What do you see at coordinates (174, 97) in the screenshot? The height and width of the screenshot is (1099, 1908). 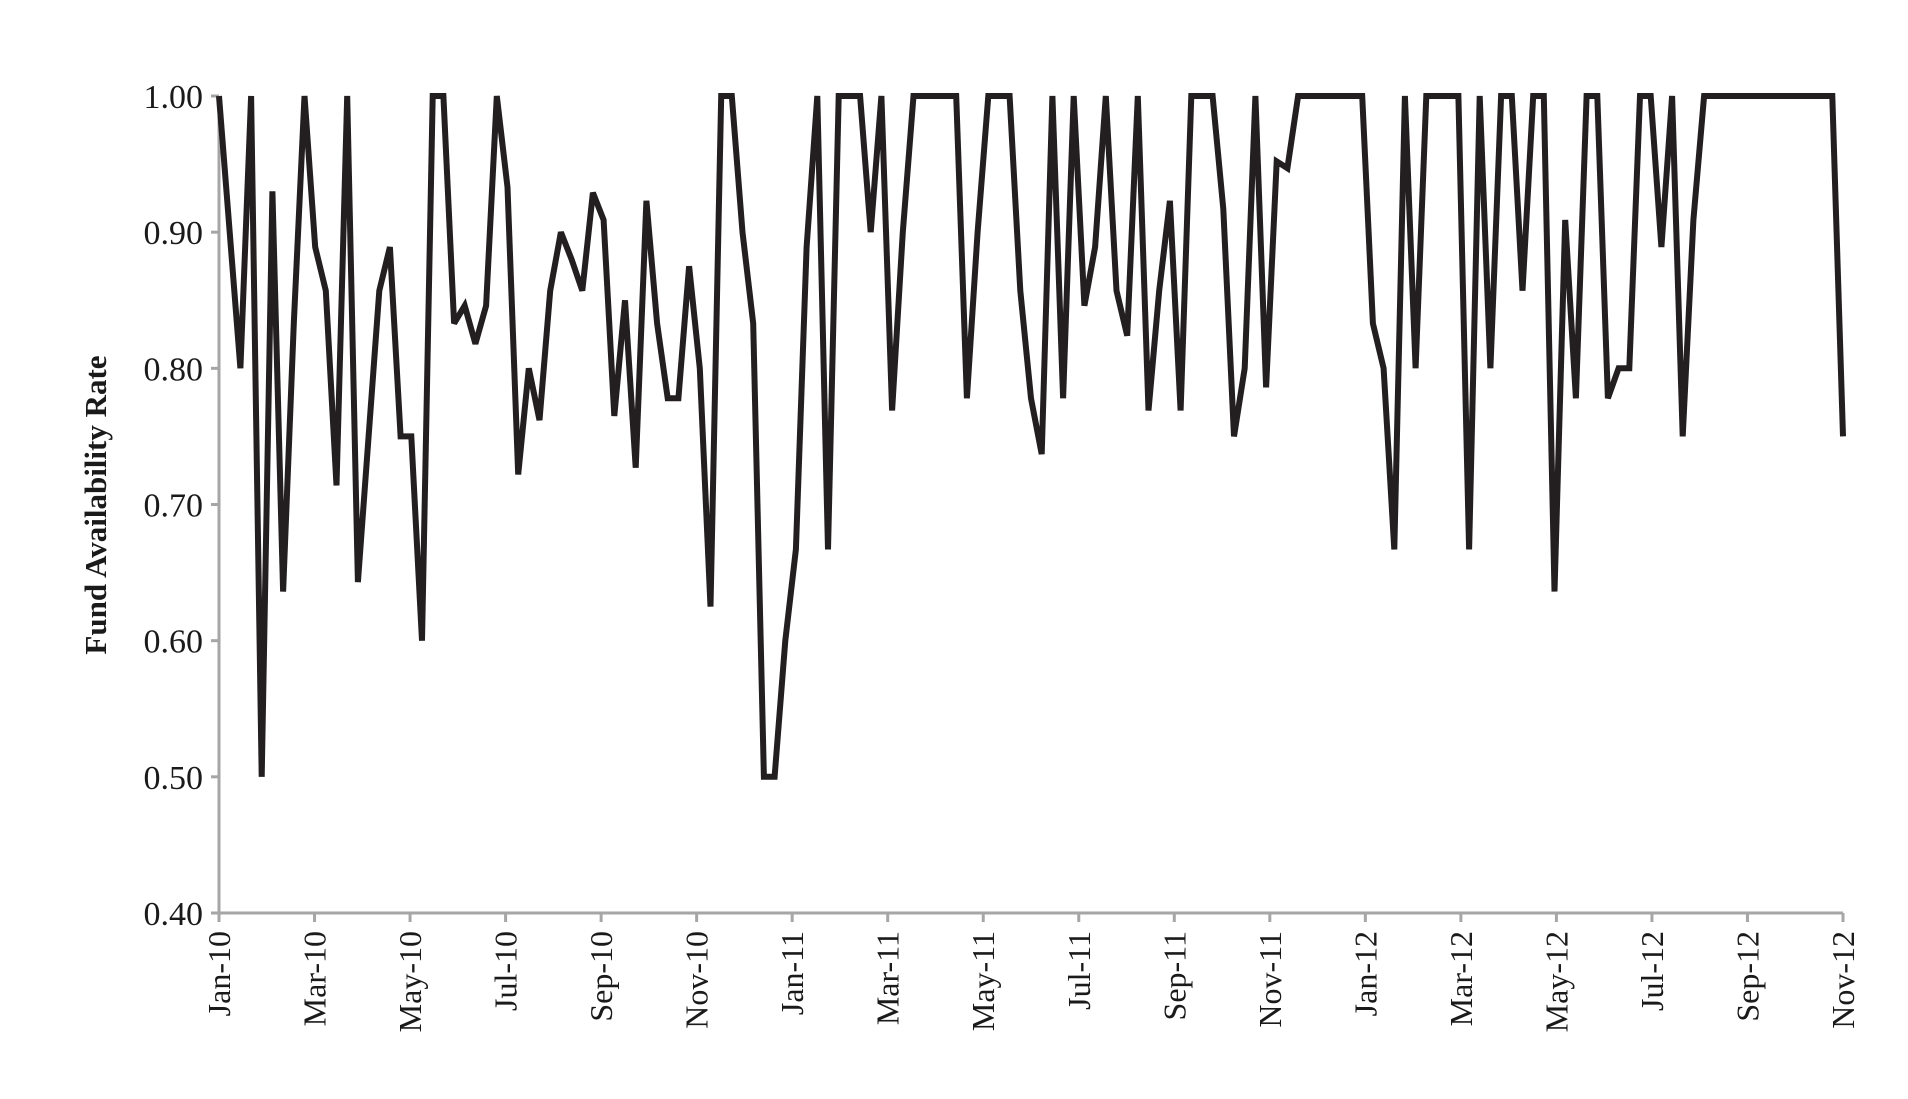 I see `y-tick-label: 1.00` at bounding box center [174, 97].